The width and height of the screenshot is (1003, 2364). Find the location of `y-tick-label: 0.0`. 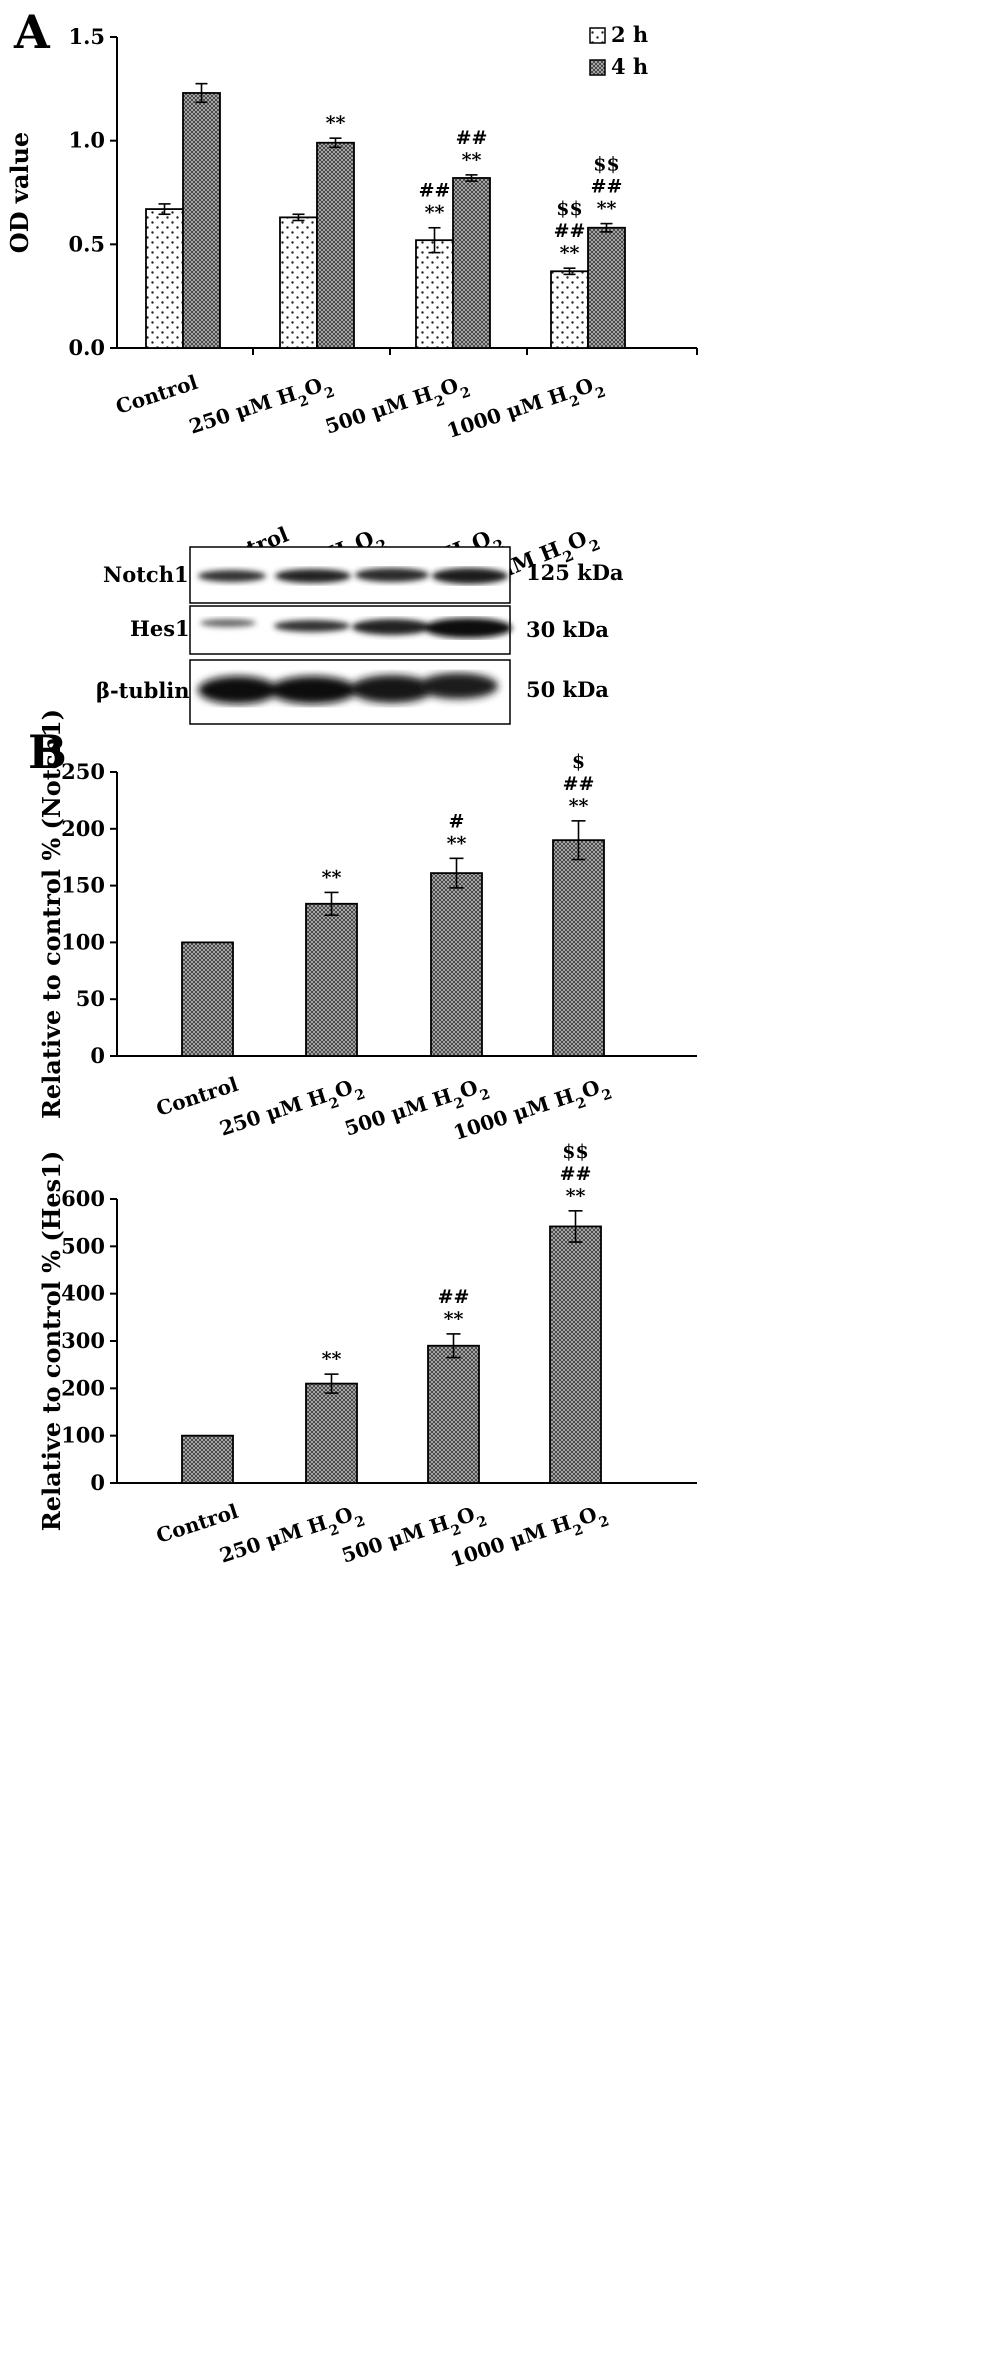

y-tick-label: 0.0 is located at coordinates (86, 347).